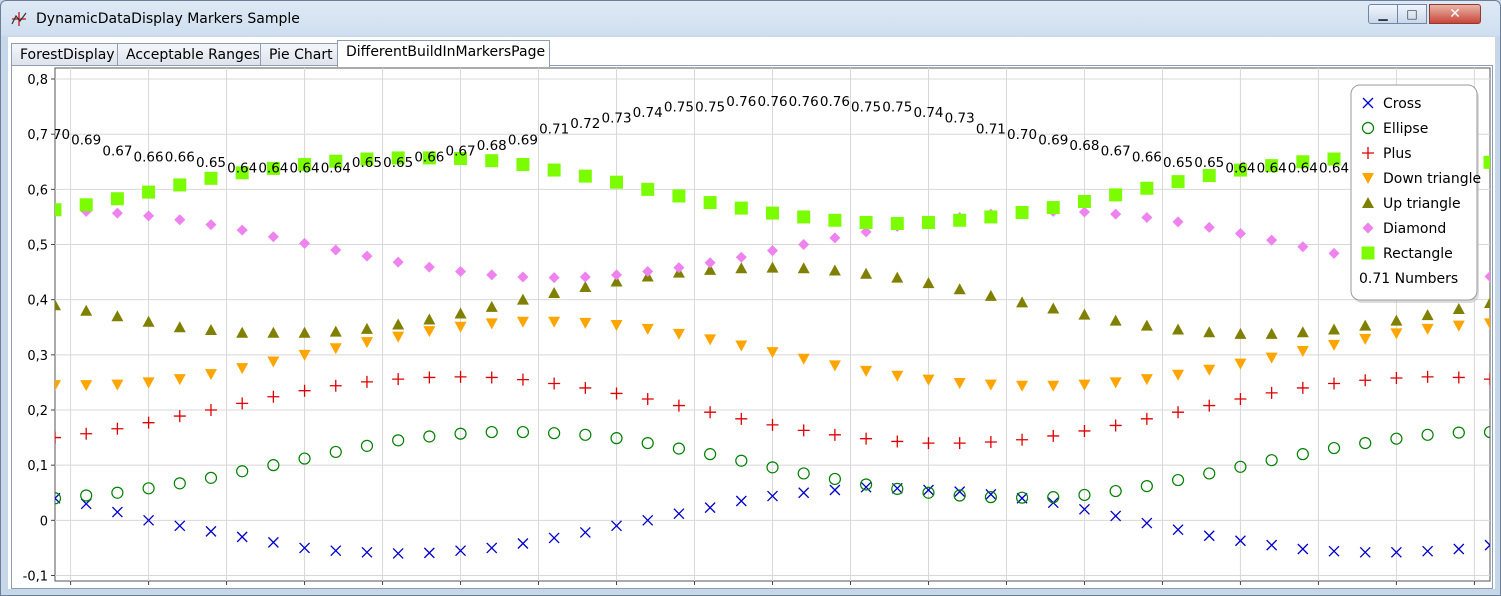 This screenshot has height=596, width=1501. What do you see at coordinates (37, 135) in the screenshot?
I see `y-tick-label: 0,7` at bounding box center [37, 135].